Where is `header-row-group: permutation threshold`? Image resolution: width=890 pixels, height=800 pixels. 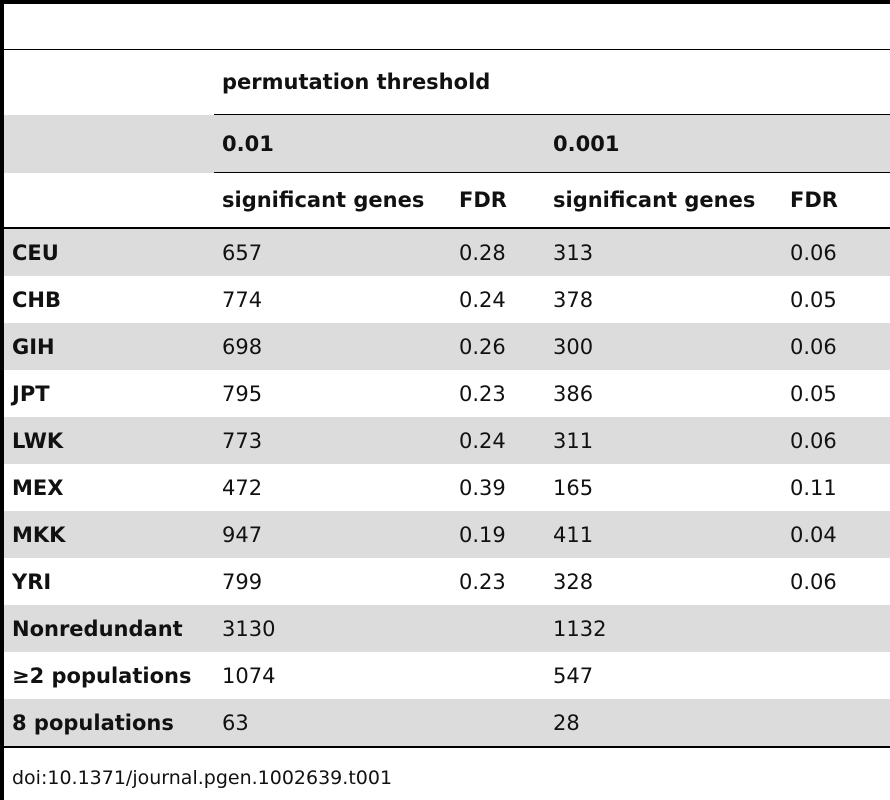 header-row-group: permutation threshold is located at coordinates (447, 82).